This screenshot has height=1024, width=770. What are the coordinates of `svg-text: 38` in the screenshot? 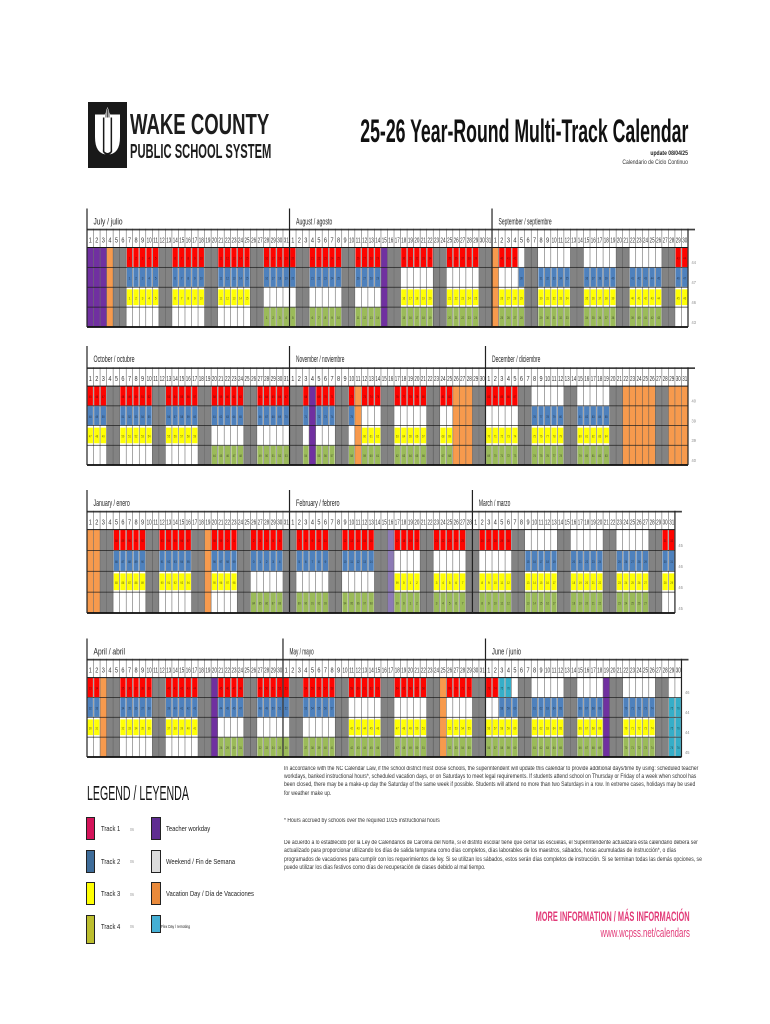 It's located at (149, 708).